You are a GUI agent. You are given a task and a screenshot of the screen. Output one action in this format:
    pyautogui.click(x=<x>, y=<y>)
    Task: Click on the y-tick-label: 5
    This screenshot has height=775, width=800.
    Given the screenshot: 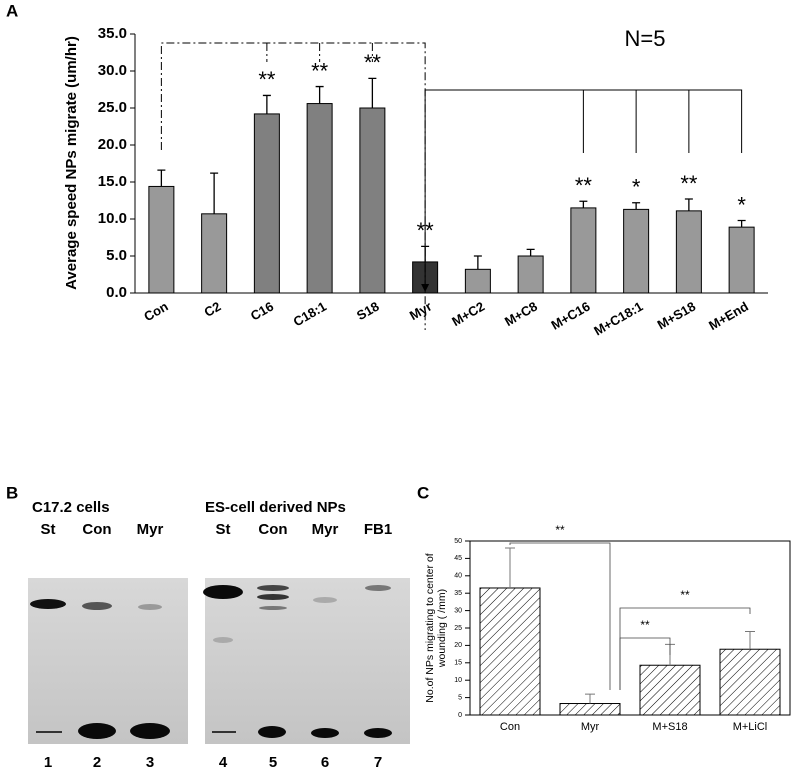 What is the action you would take?
    pyautogui.click(x=460, y=697)
    